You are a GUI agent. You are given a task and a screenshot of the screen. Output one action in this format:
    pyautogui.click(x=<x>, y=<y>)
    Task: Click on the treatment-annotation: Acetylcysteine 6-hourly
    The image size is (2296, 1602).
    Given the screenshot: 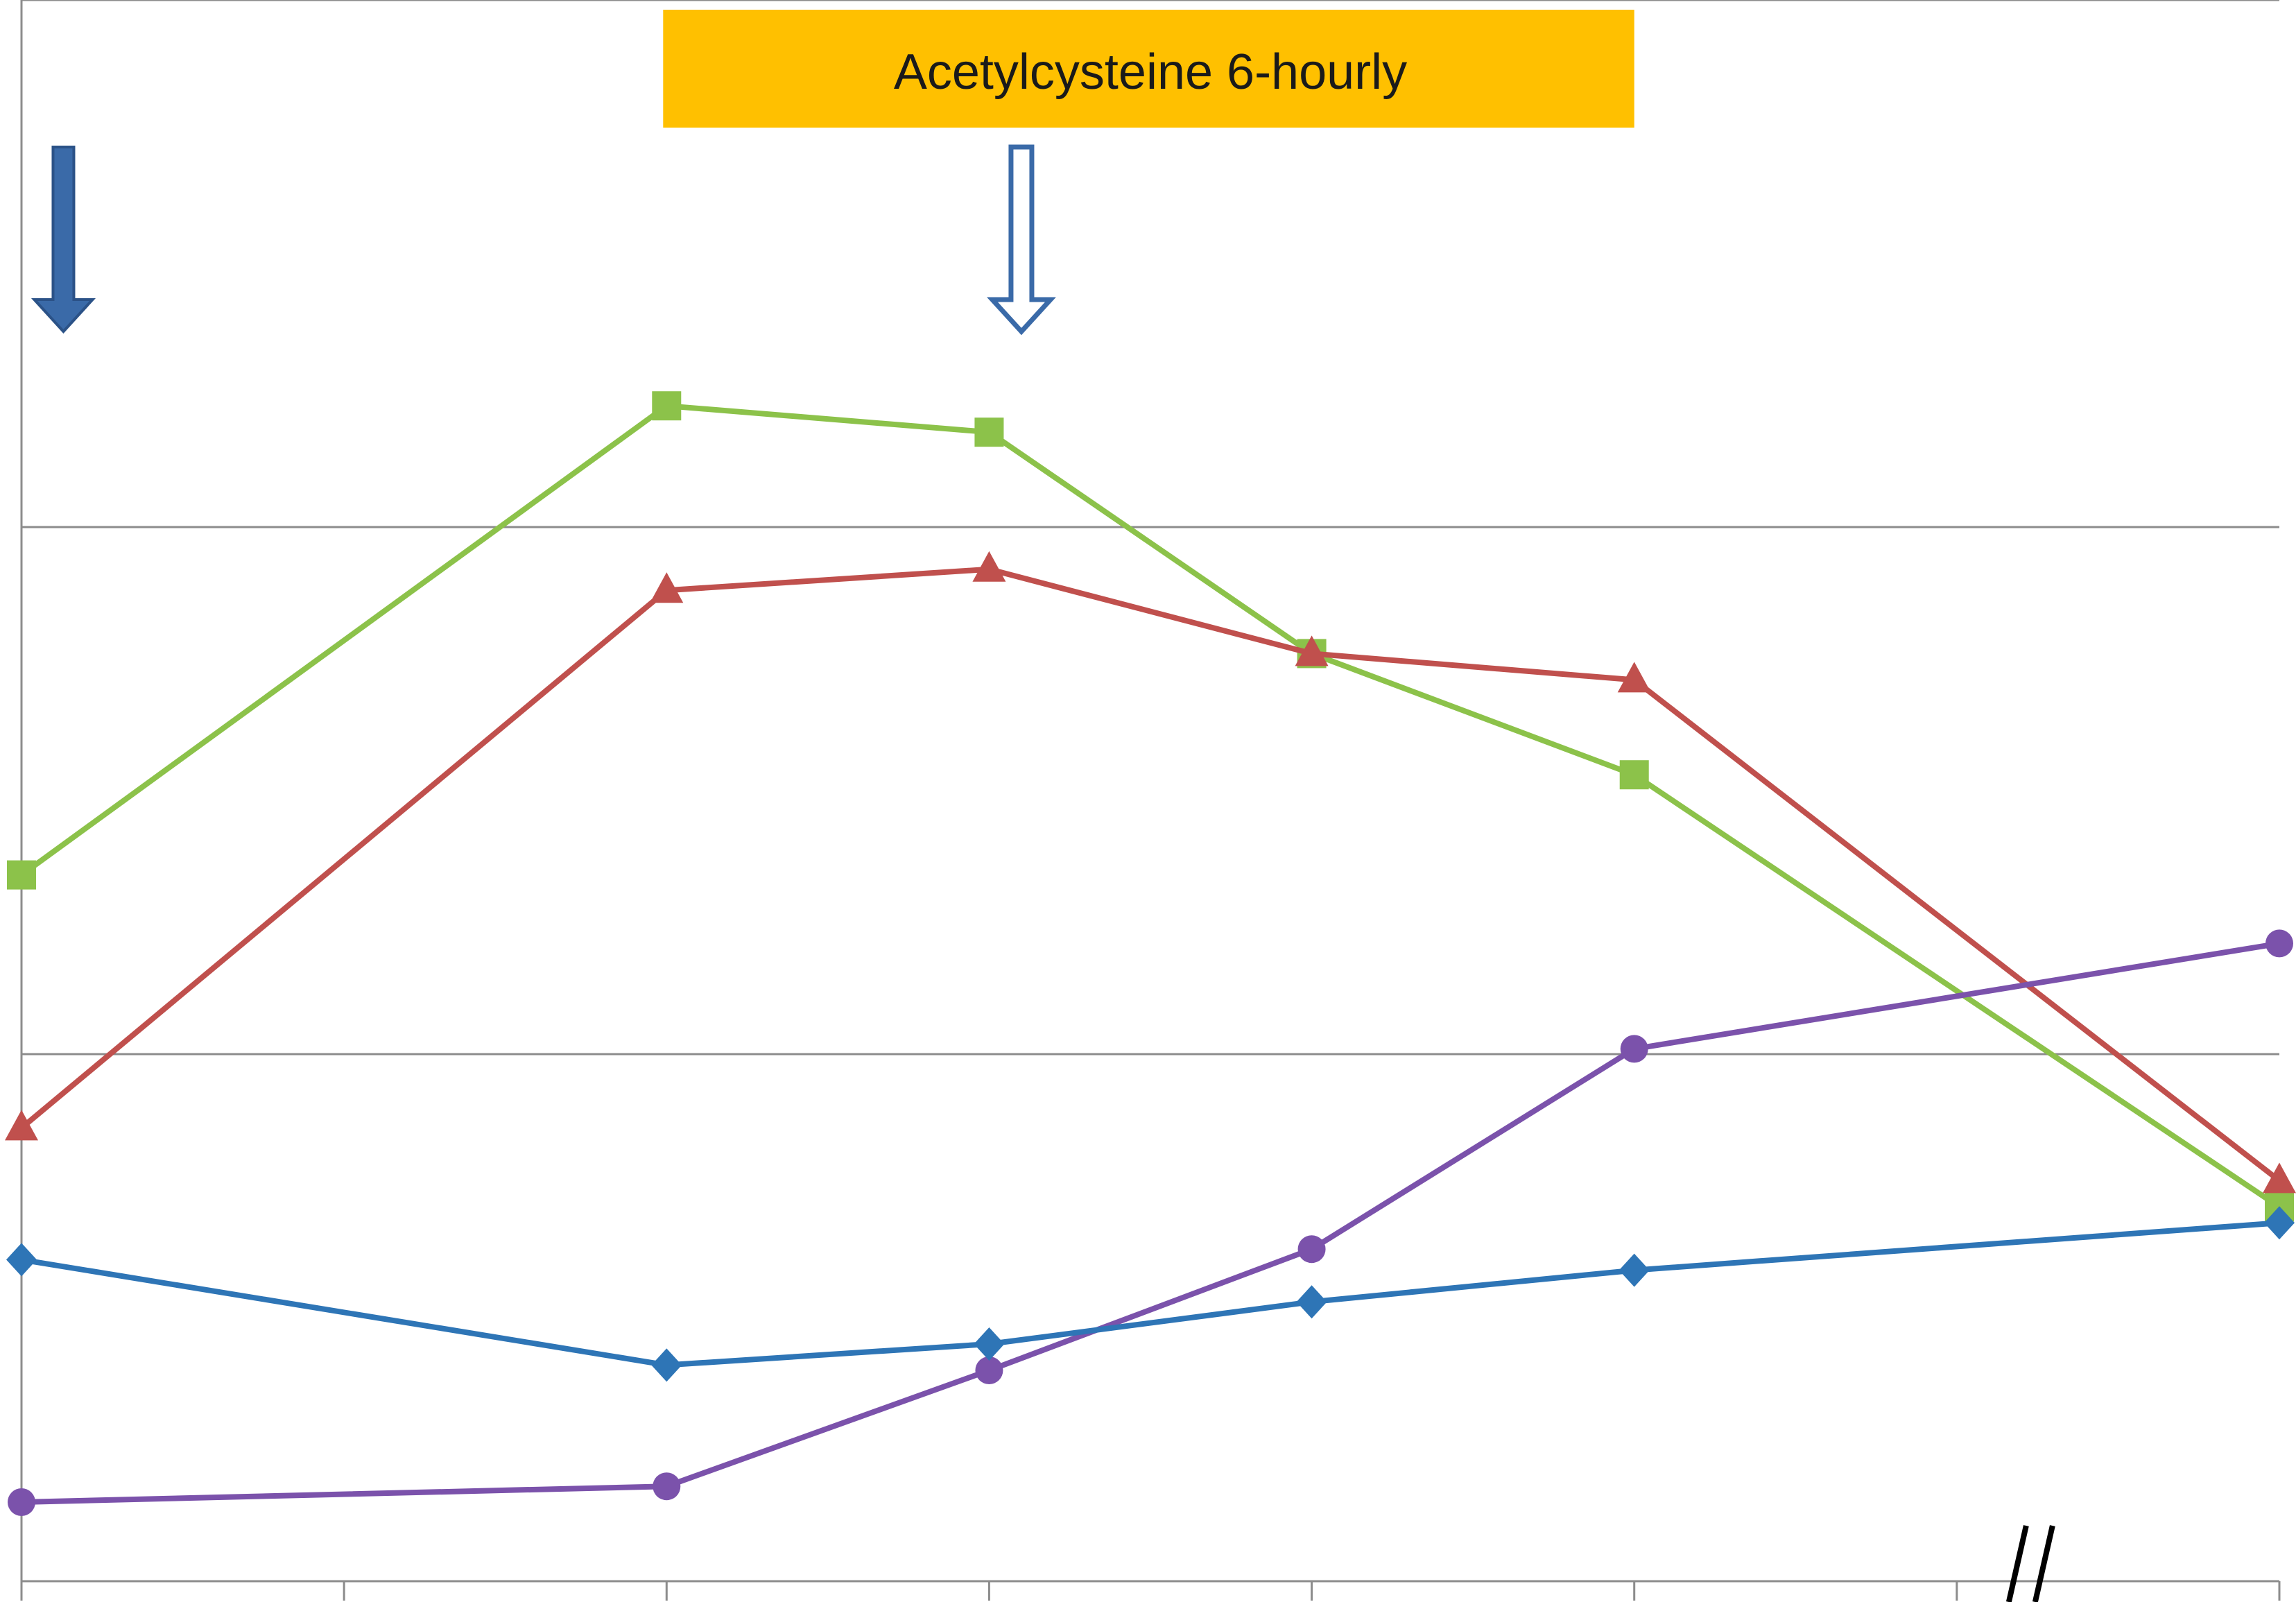 What is the action you would take?
    pyautogui.click(x=1148, y=69)
    